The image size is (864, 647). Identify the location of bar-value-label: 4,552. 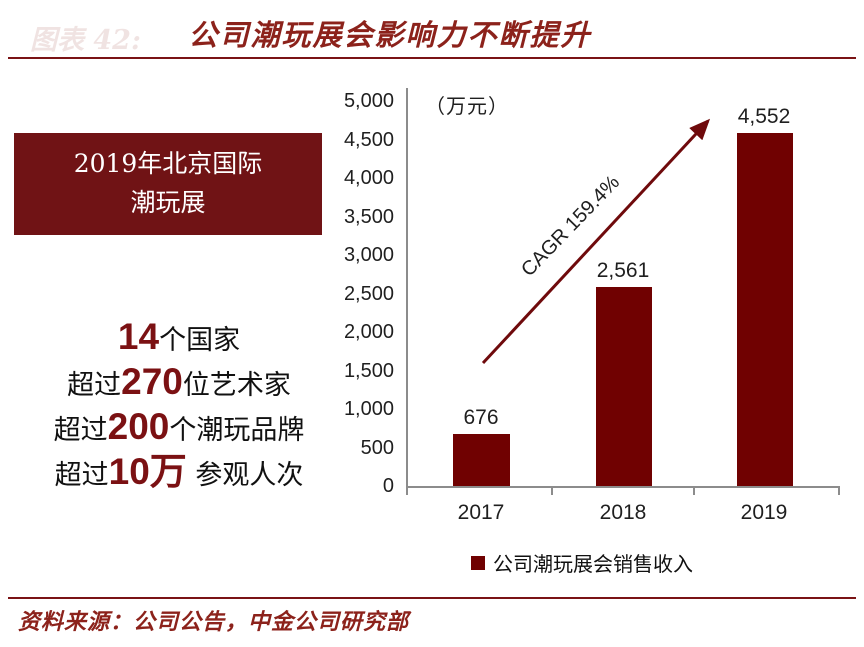
(764, 116).